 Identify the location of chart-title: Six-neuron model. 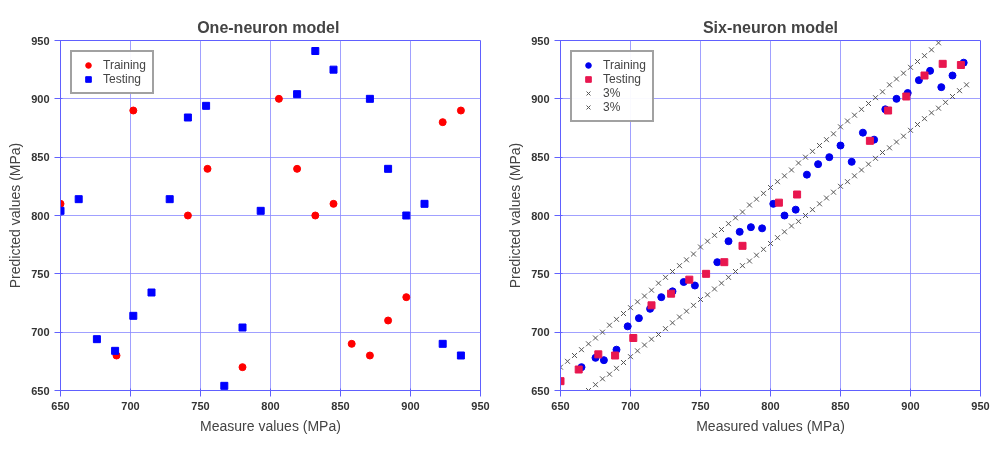
(770, 27).